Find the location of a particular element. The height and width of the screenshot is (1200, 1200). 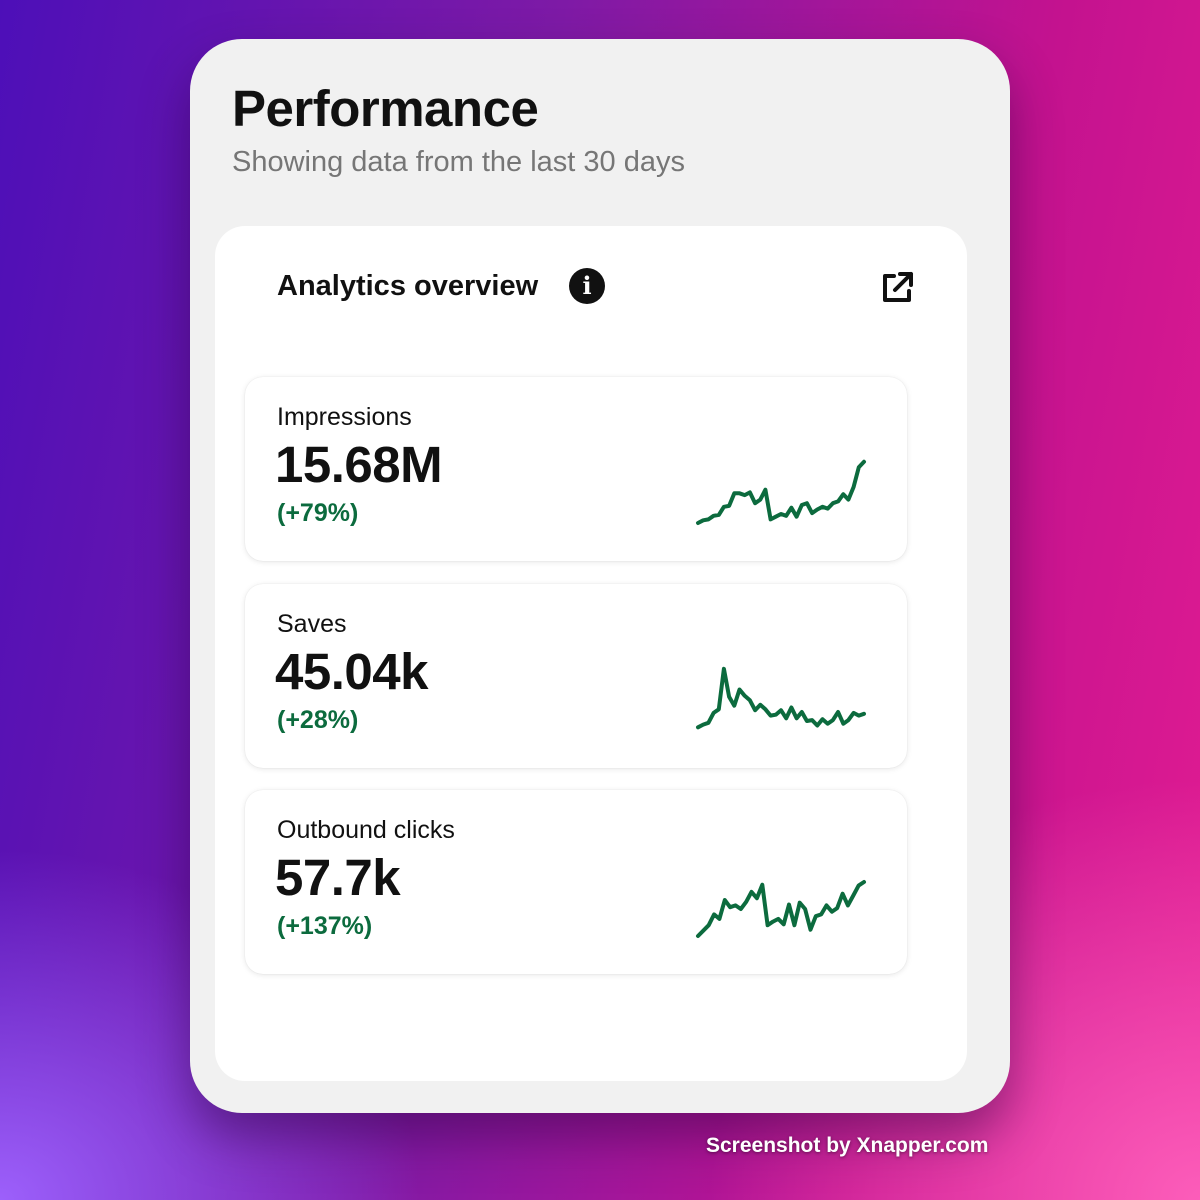

metric-label: Saves is located at coordinates (312, 624).